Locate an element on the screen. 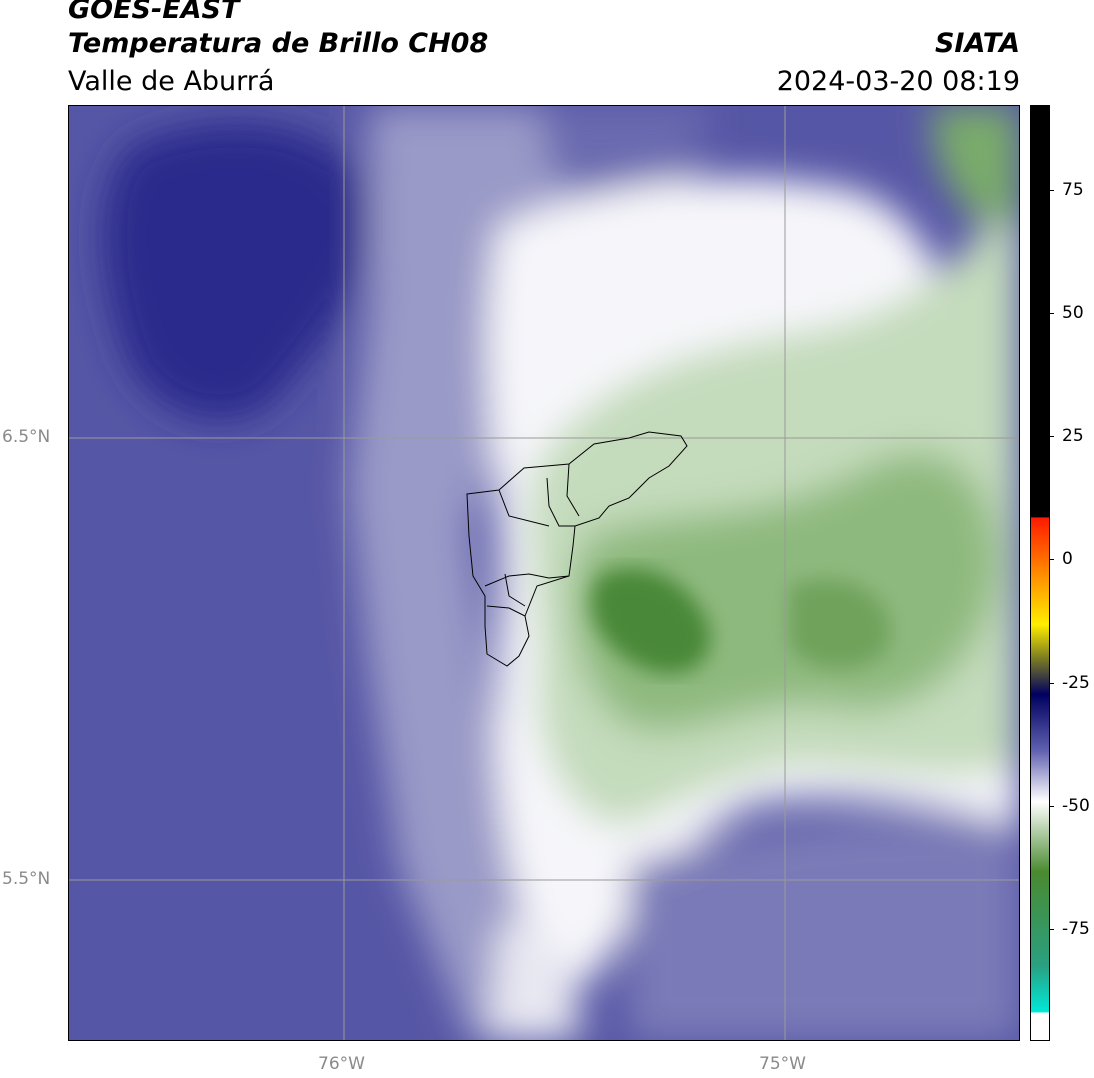 The image size is (1094, 1078). lat-label-6-5: 6.5°N is located at coordinates (26, 437).